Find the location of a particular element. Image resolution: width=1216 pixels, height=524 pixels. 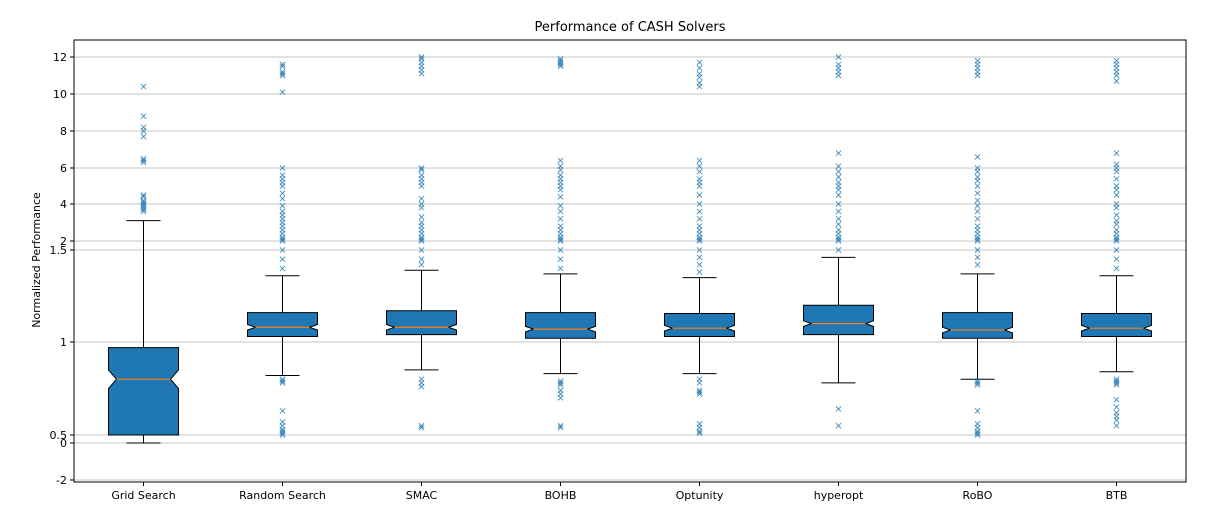

box-grid-search is located at coordinates (143, 263).